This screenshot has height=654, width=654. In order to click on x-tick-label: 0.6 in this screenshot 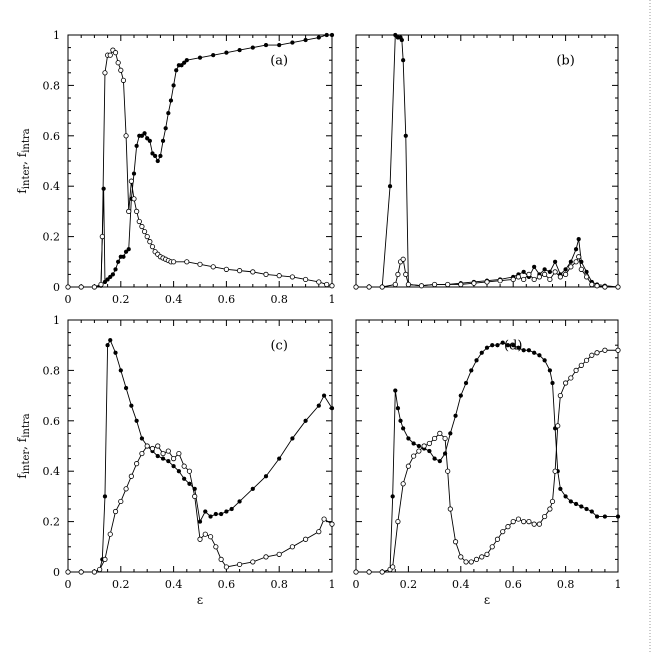, I will do `click(227, 299)`.